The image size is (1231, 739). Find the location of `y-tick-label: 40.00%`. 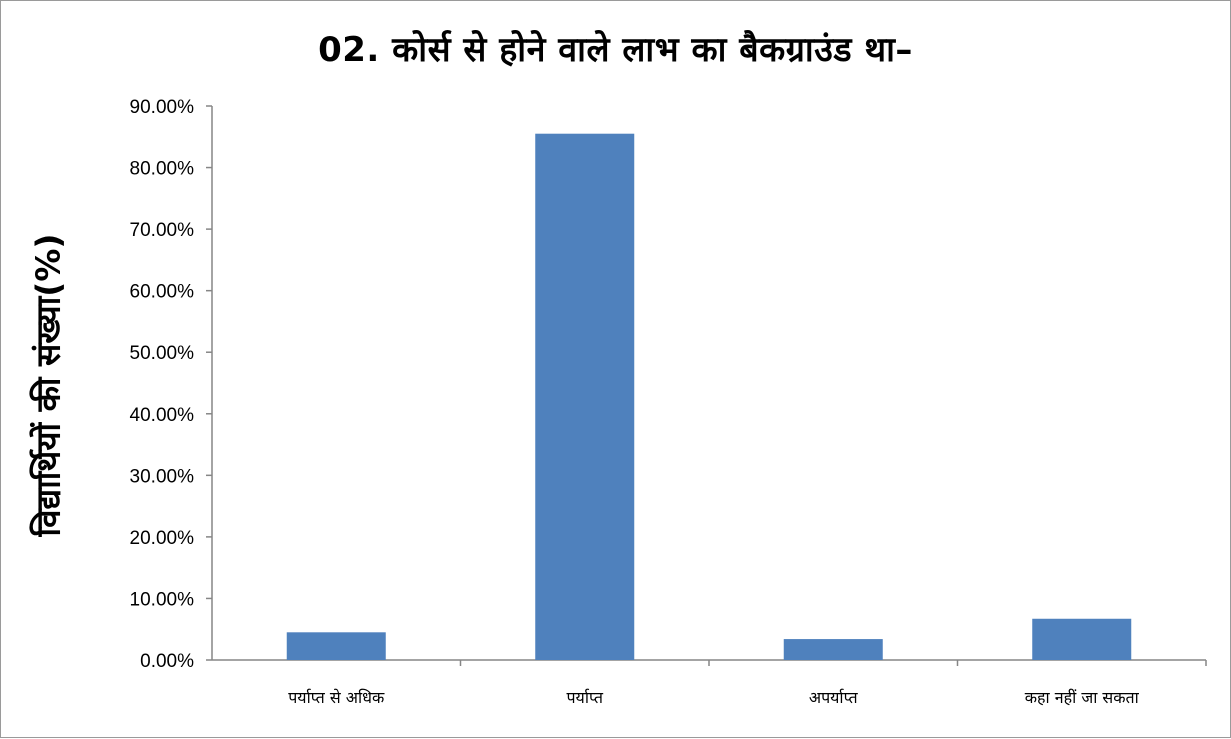

y-tick-label: 40.00% is located at coordinates (162, 415).